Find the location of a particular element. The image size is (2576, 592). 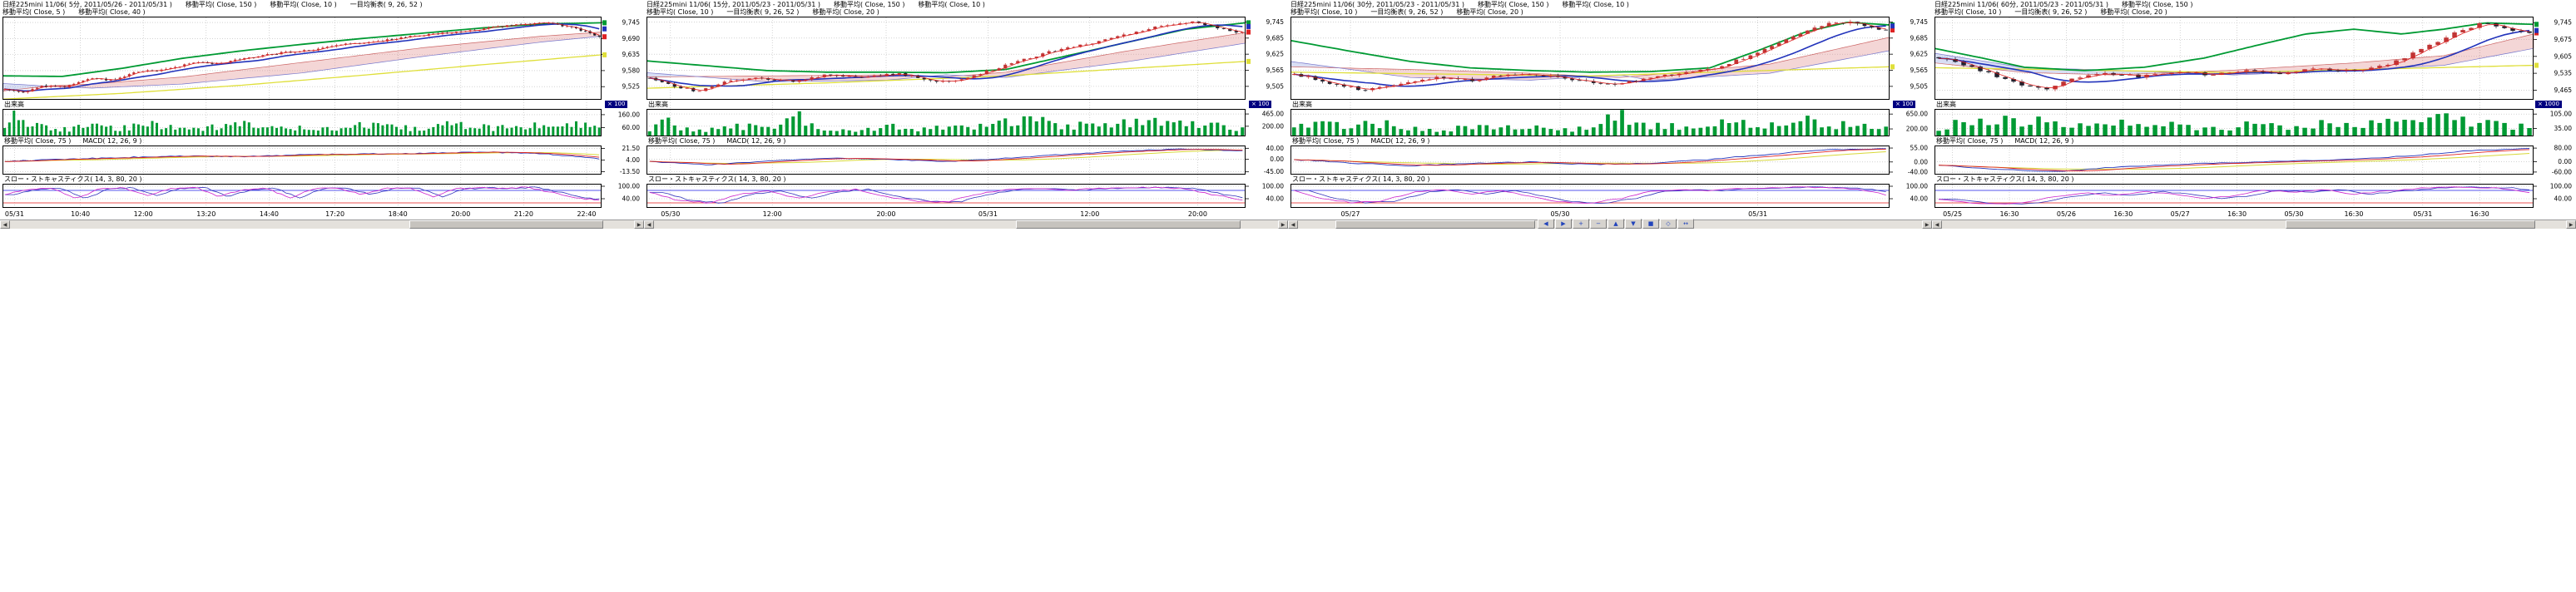

svg-text: -45.00 is located at coordinates (1274, 171).